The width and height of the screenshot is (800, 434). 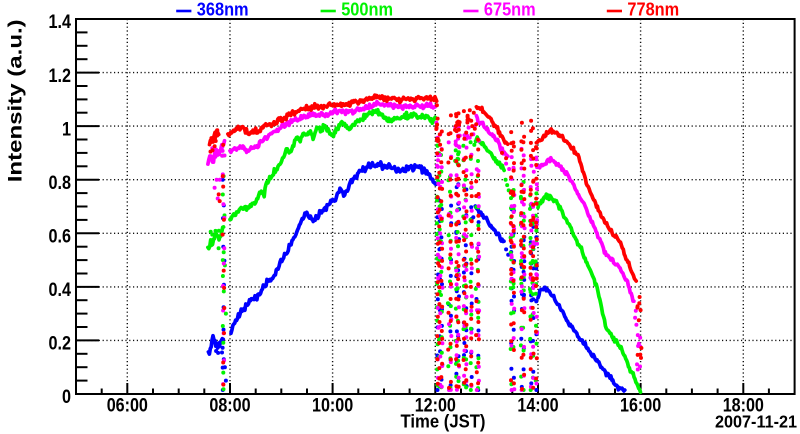 What do you see at coordinates (60, 76) in the screenshot?
I see `svg-text: 1.2` at bounding box center [60, 76].